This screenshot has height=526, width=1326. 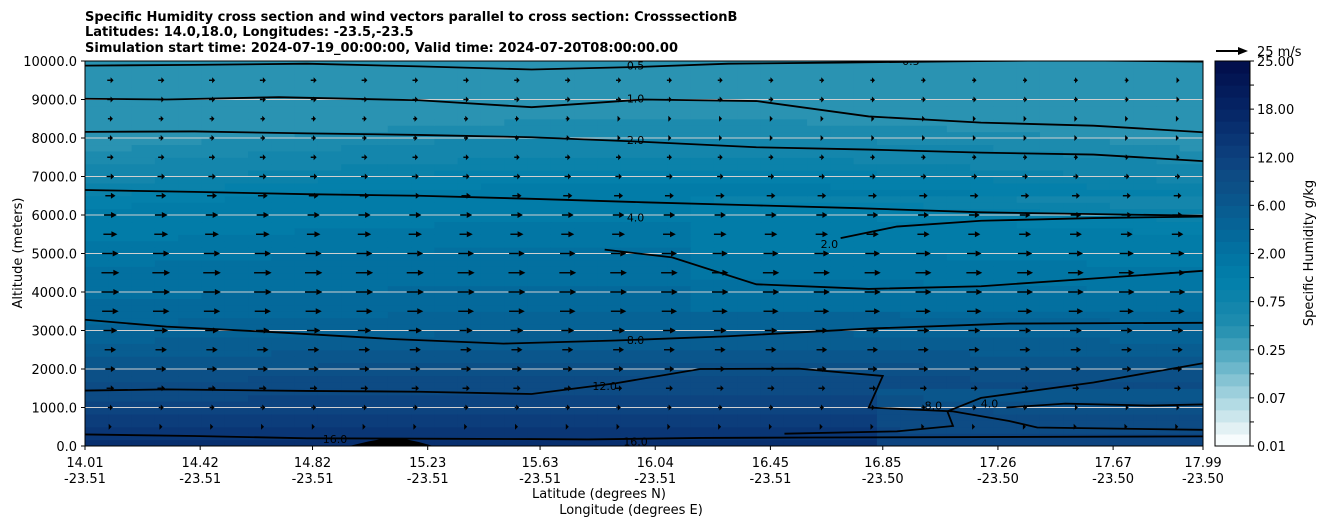 I want to click on contour-label: 2.0, so click(x=830, y=244).